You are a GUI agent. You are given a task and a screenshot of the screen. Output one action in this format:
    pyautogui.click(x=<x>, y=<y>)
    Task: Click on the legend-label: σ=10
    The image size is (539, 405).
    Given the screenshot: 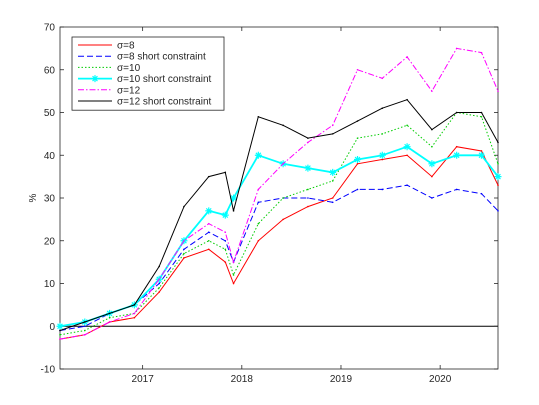 What is the action you would take?
    pyautogui.click(x=129, y=68)
    